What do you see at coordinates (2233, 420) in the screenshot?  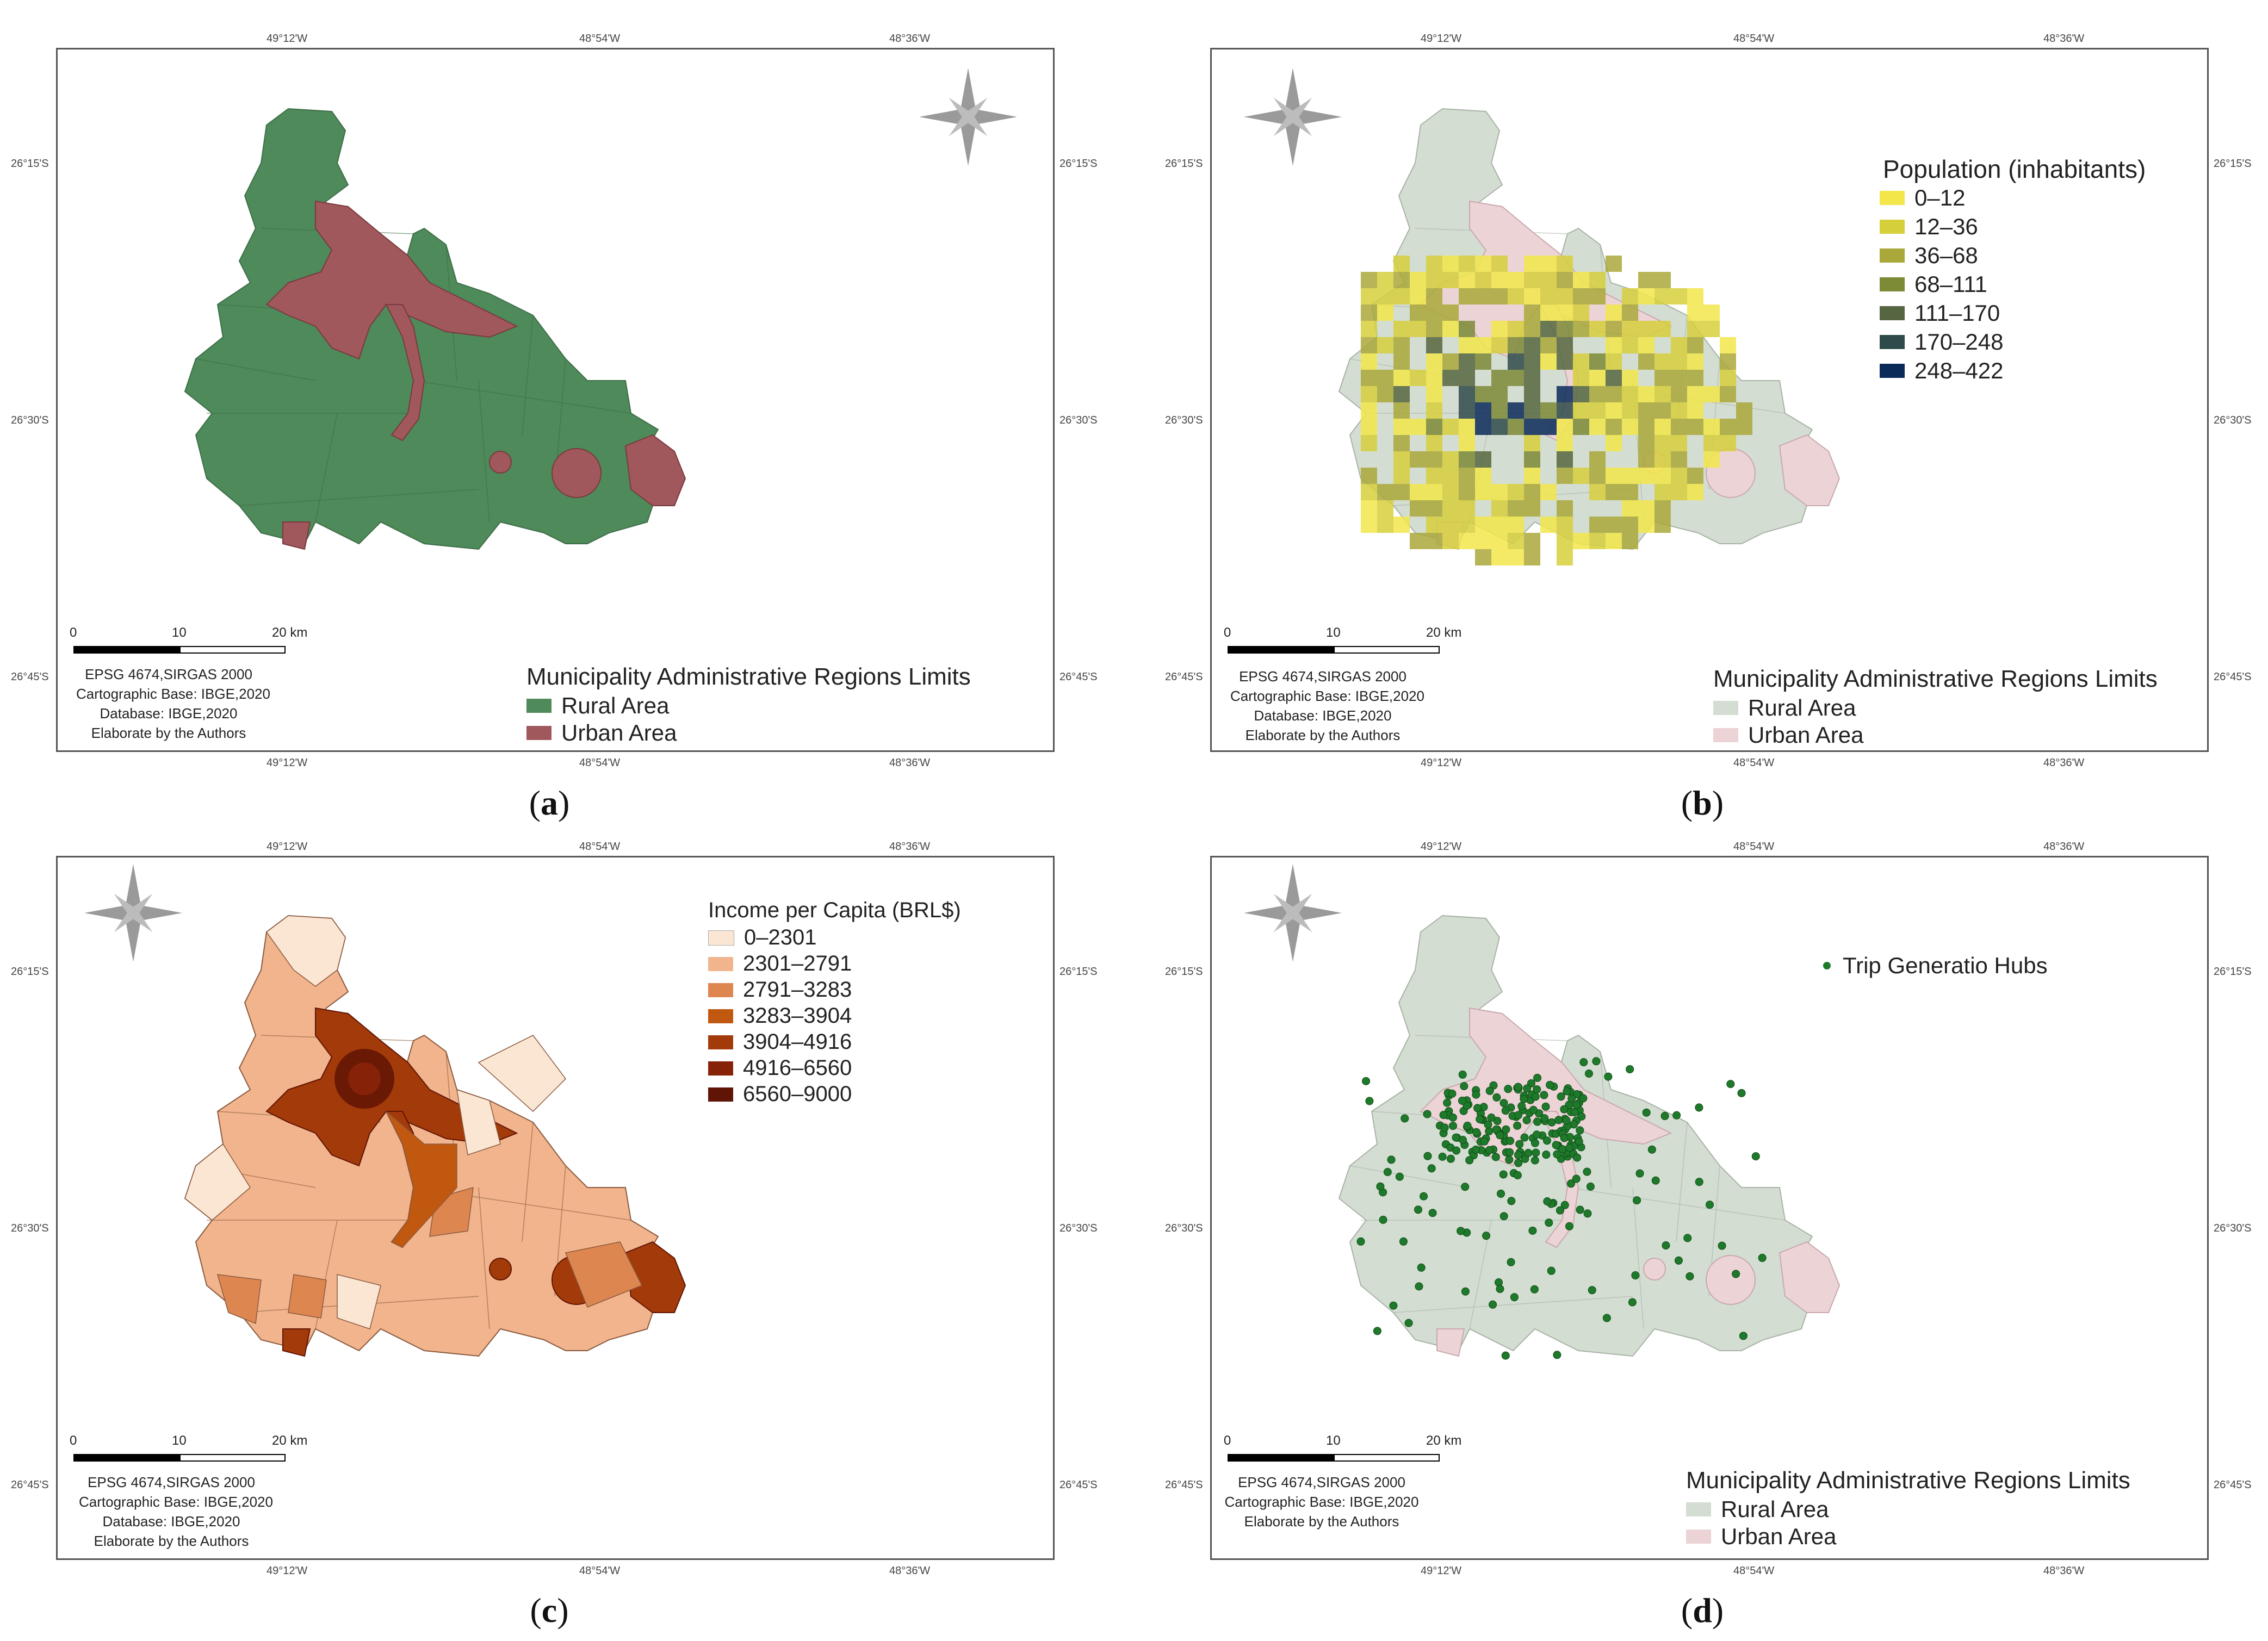 I see `lat-label: 26°30'S` at bounding box center [2233, 420].